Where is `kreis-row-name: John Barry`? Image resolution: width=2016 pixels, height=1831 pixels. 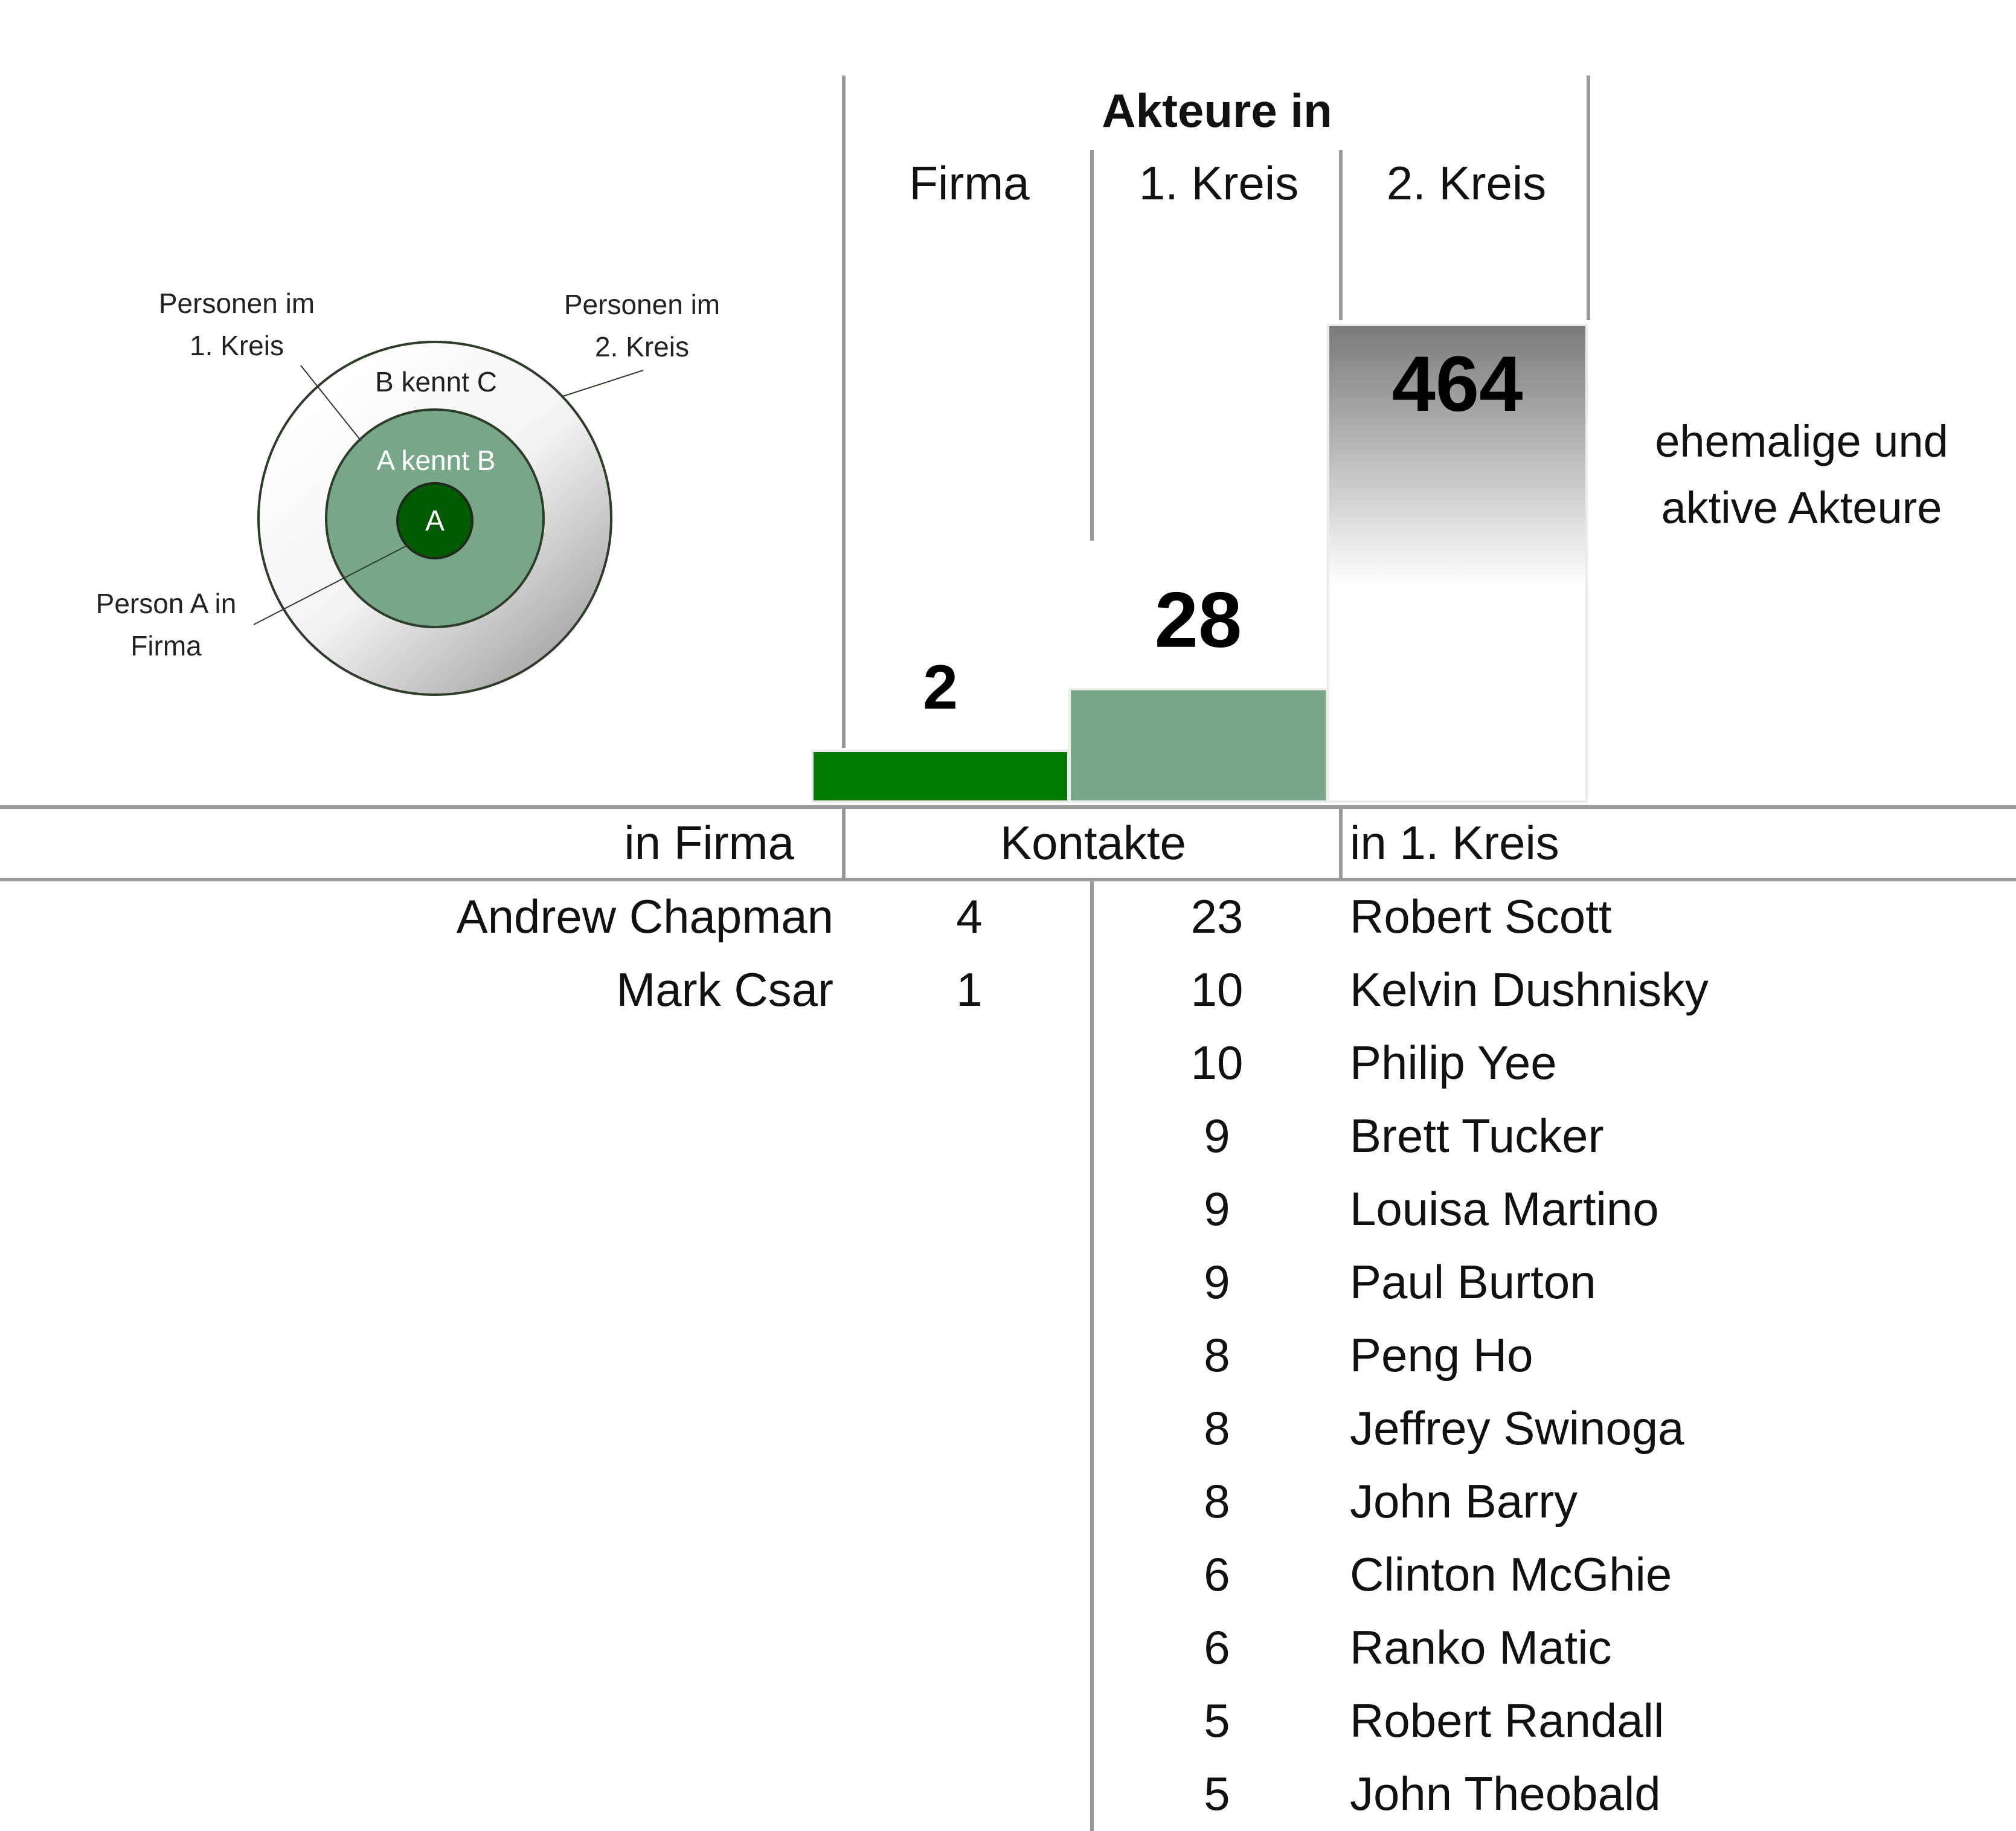 kreis-row-name: John Barry is located at coordinates (1464, 1501).